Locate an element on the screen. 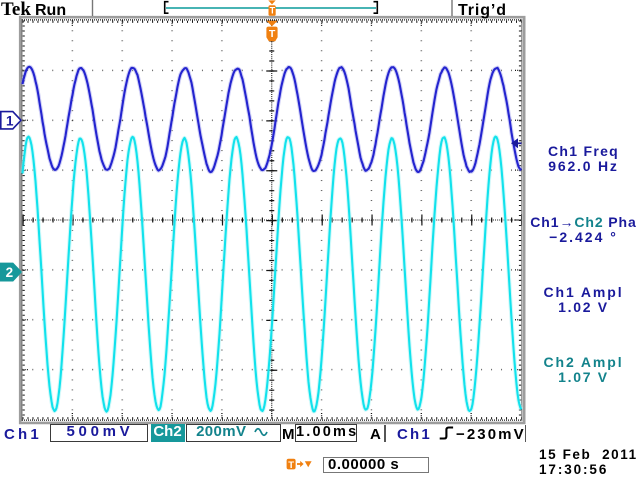 The image size is (640, 480). svg-text: 1 is located at coordinates (10, 120).